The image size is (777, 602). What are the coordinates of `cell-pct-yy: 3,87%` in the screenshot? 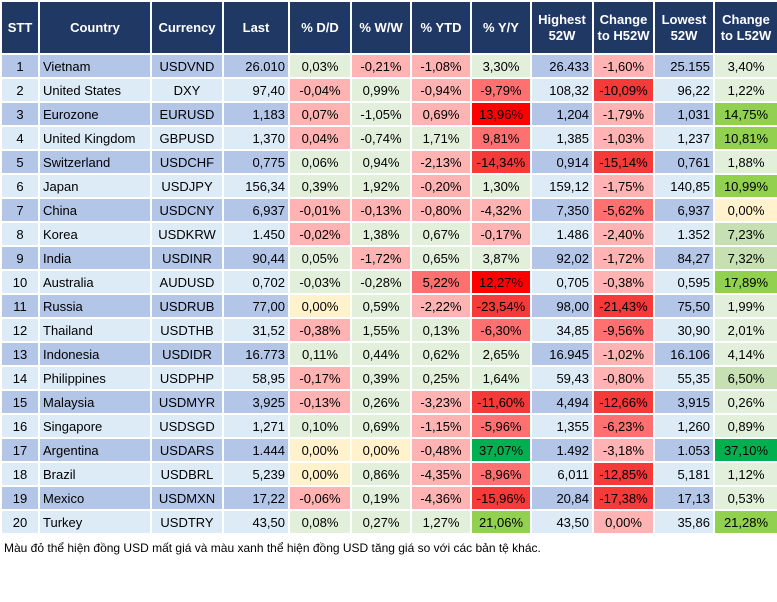 It's located at (501, 258).